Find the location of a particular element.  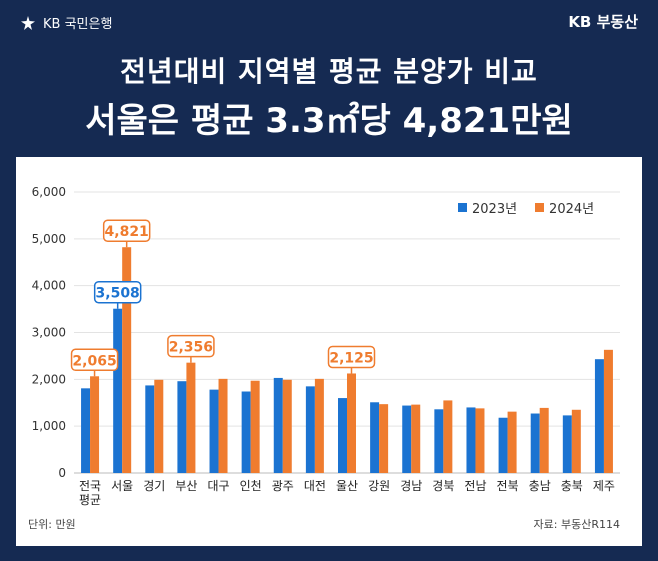

x-tick-label: 제주 is located at coordinates (604, 486).